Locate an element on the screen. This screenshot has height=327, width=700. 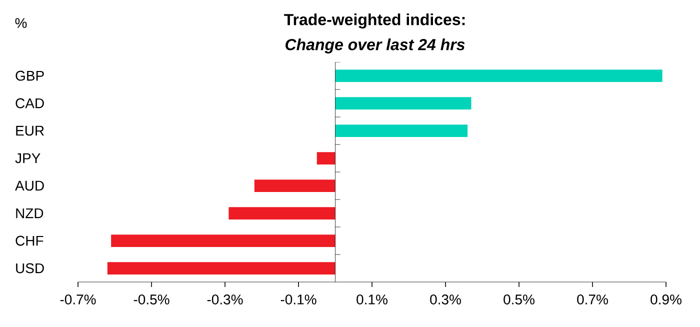
x-tick-label: 0.9% is located at coordinates (666, 299).